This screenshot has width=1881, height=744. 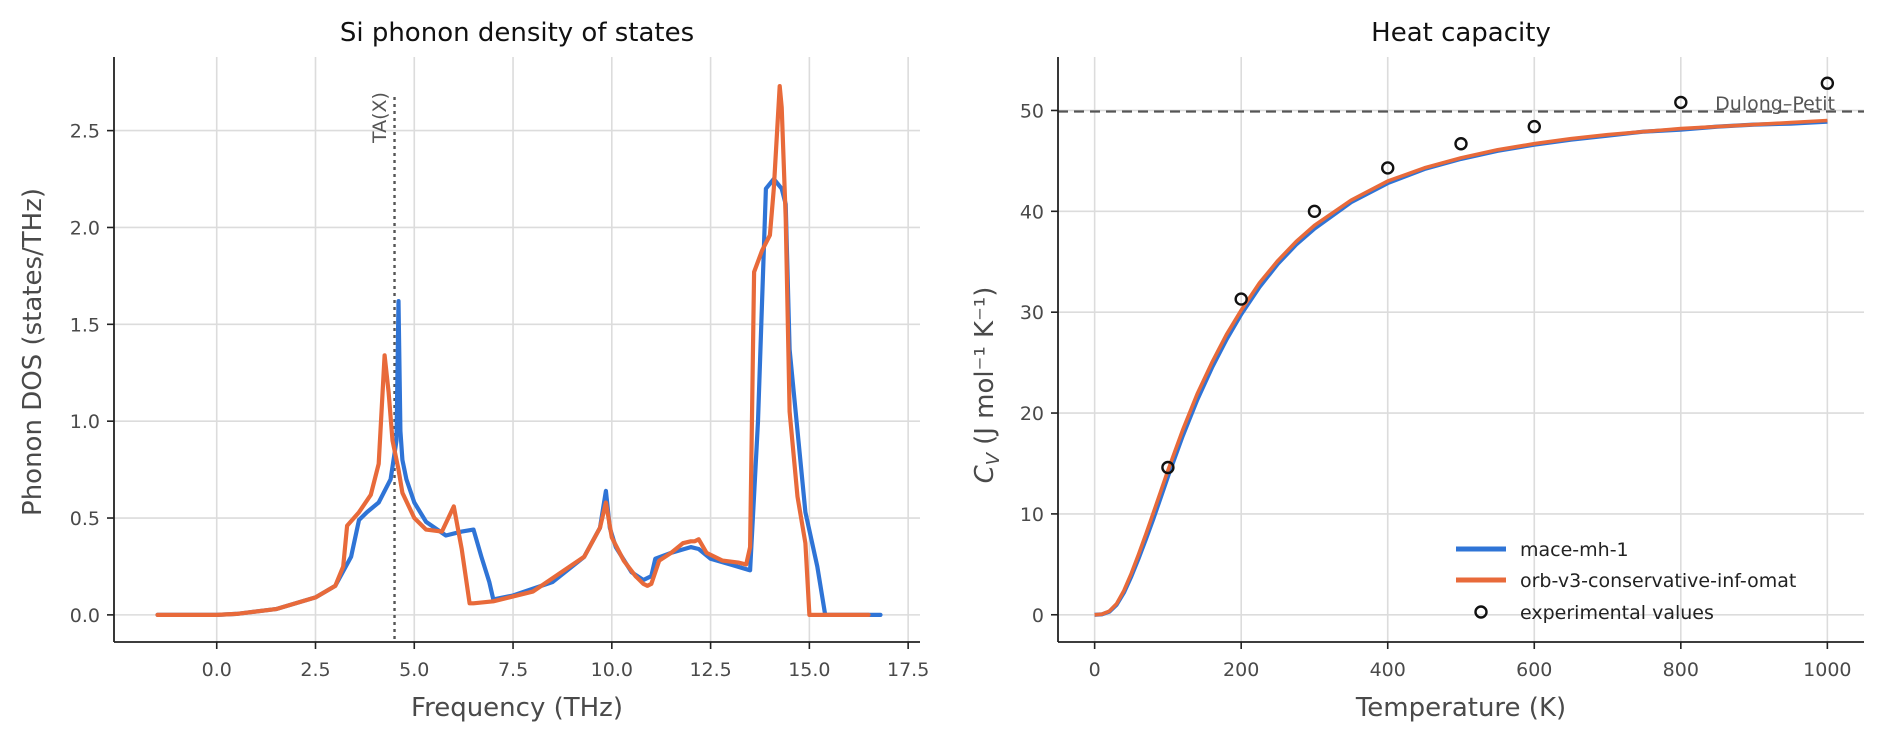 I want to click on cv-y-tick-label: 40, so click(x=1032, y=212).